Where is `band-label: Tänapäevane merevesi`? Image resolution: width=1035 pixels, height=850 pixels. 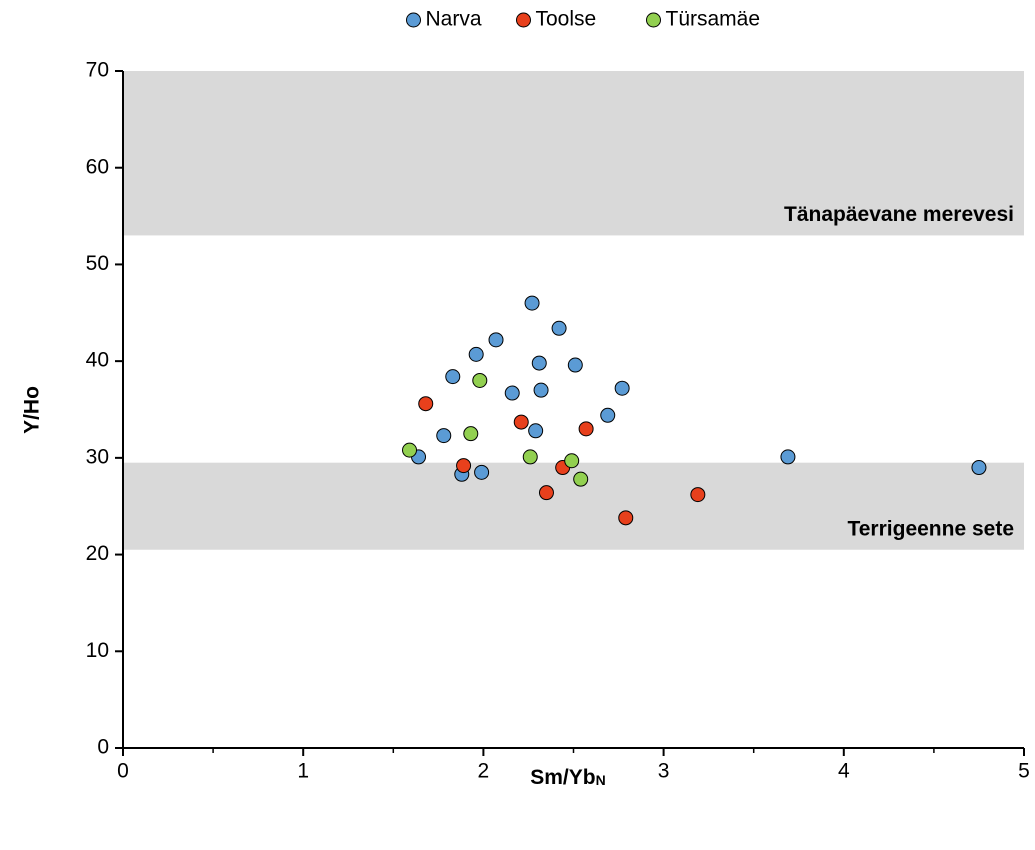 band-label: Tänapäevane merevesi is located at coordinates (899, 214).